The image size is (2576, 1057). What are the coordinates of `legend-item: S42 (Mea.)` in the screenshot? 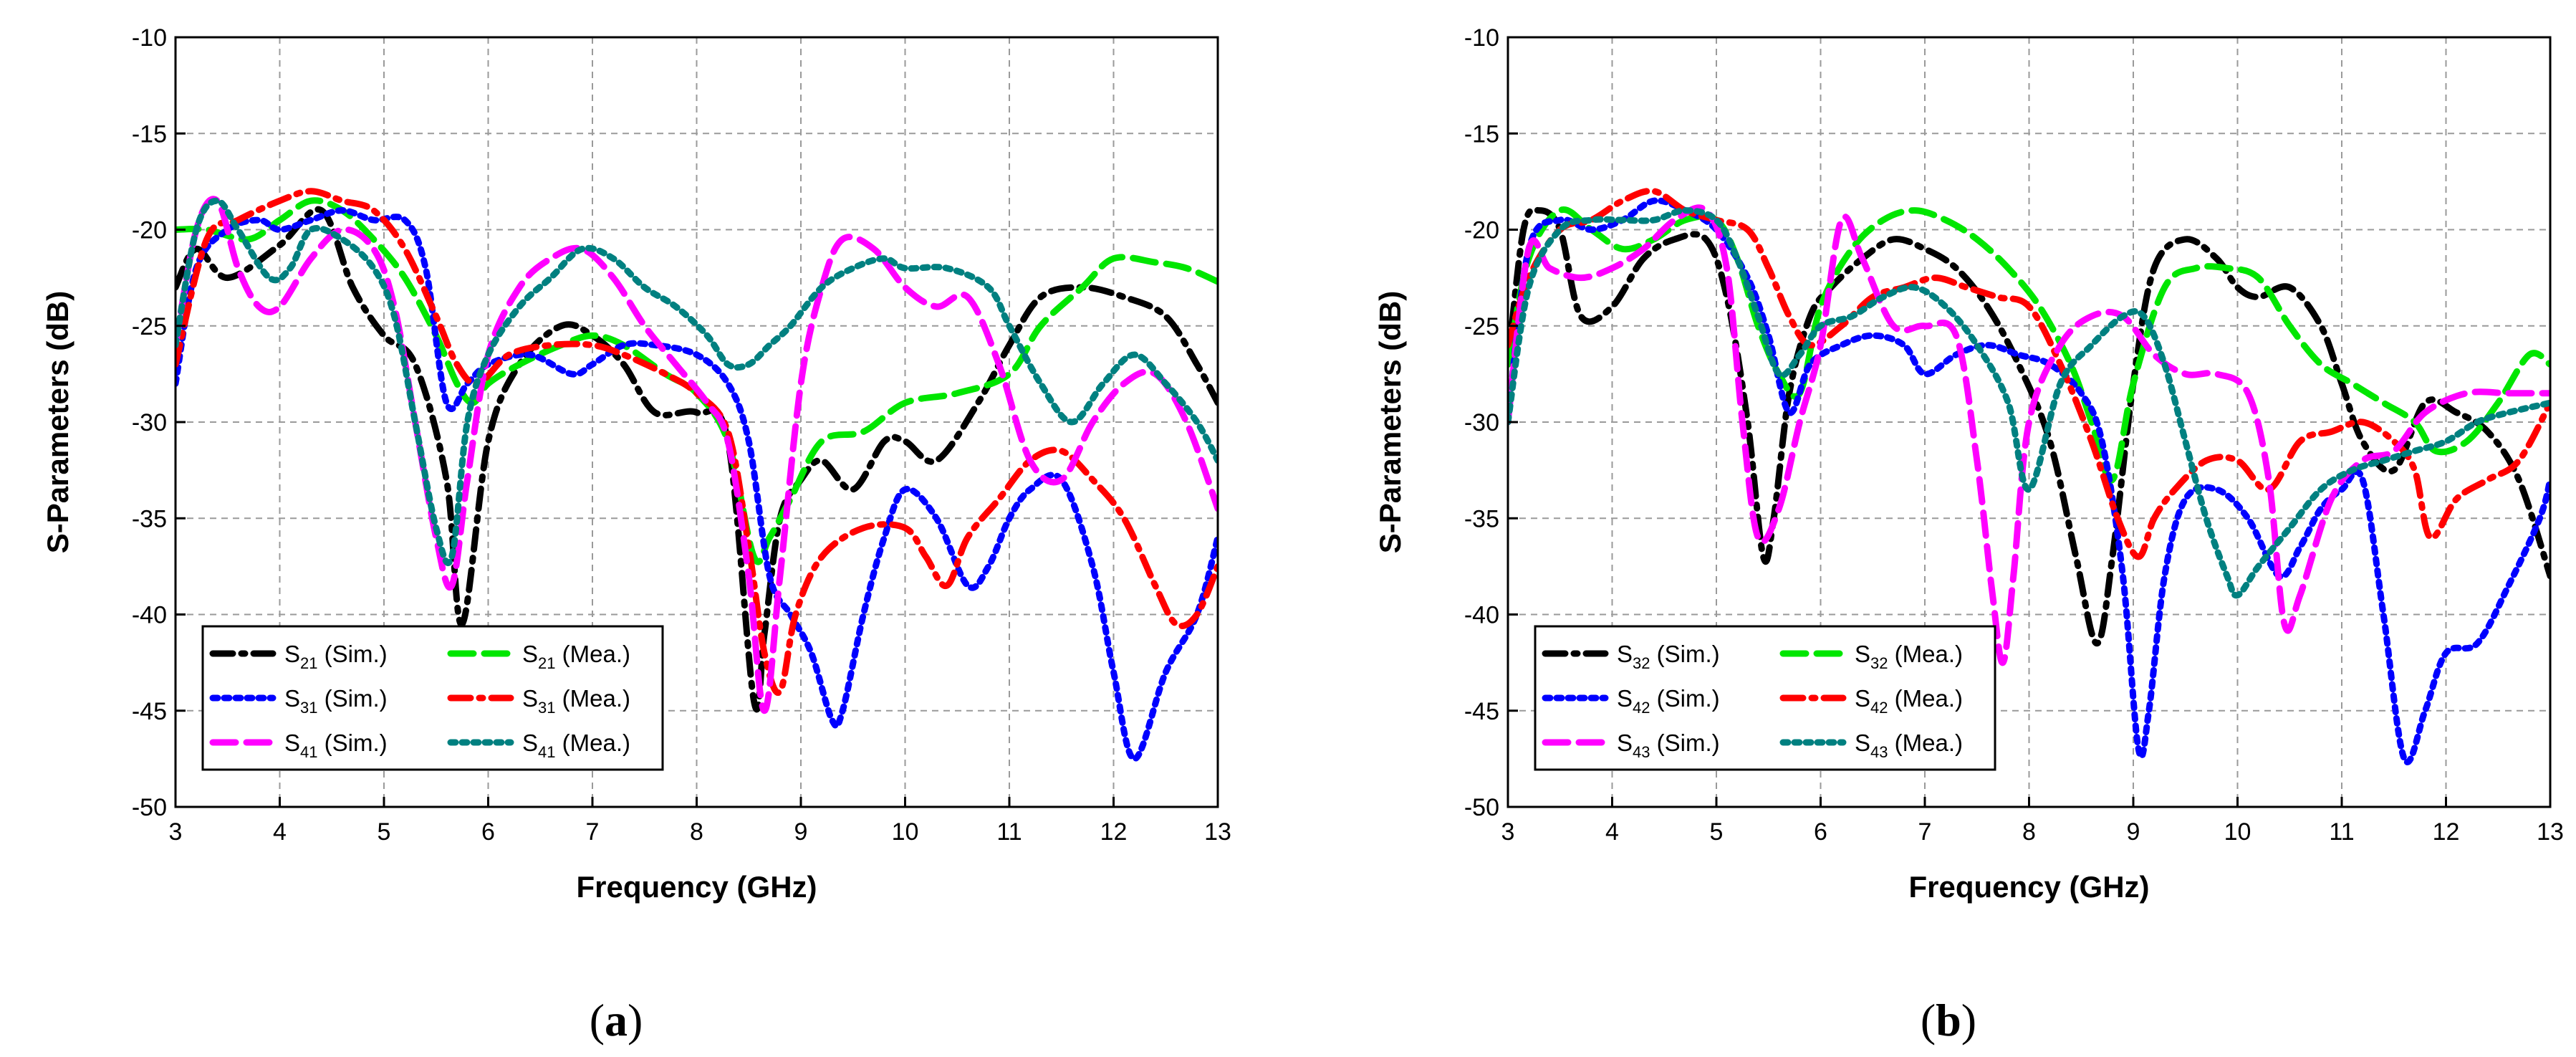 It's located at (1871, 701).